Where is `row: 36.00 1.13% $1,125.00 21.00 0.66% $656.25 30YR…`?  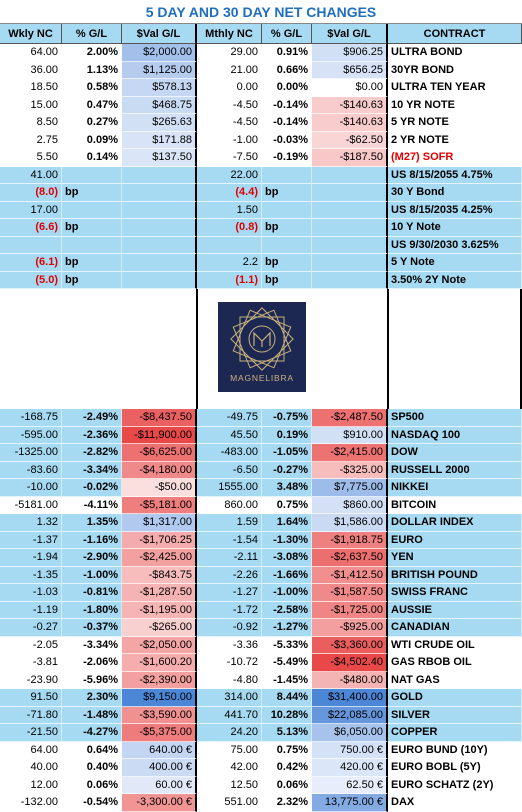 row: 36.00 1.13% $1,125.00 21.00 0.66% $656.25 30YR… is located at coordinates (261, 70).